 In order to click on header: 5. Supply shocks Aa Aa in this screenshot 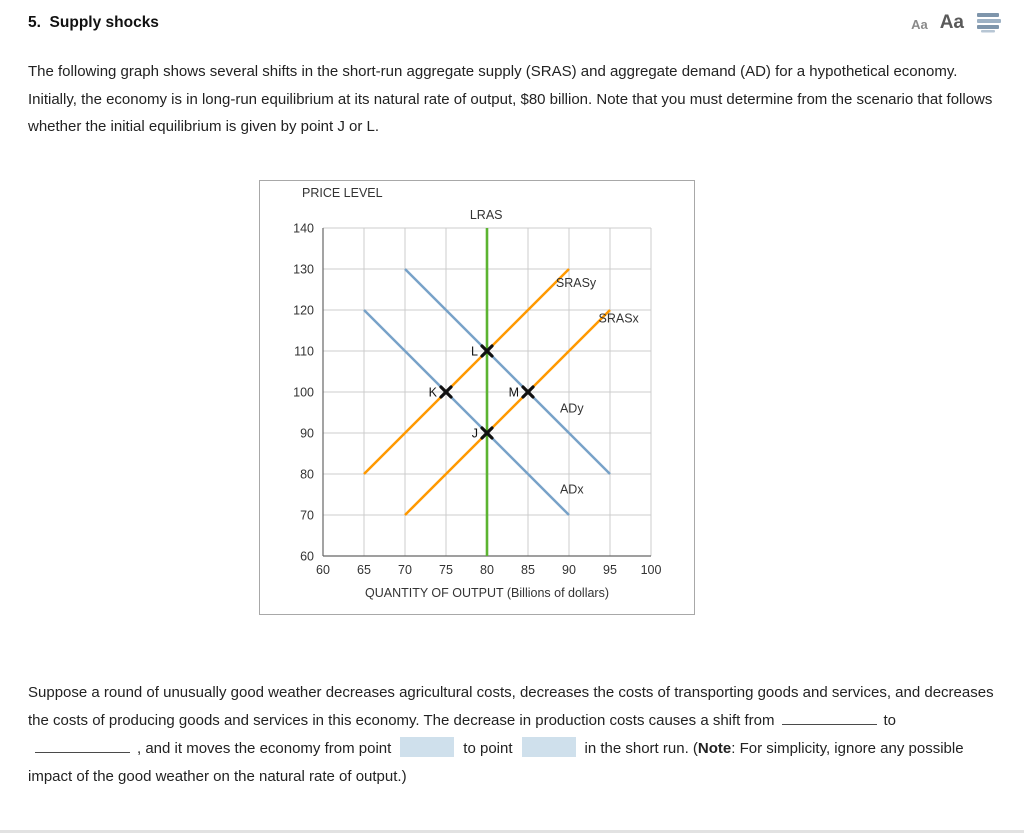, I will do `click(512, 17)`.